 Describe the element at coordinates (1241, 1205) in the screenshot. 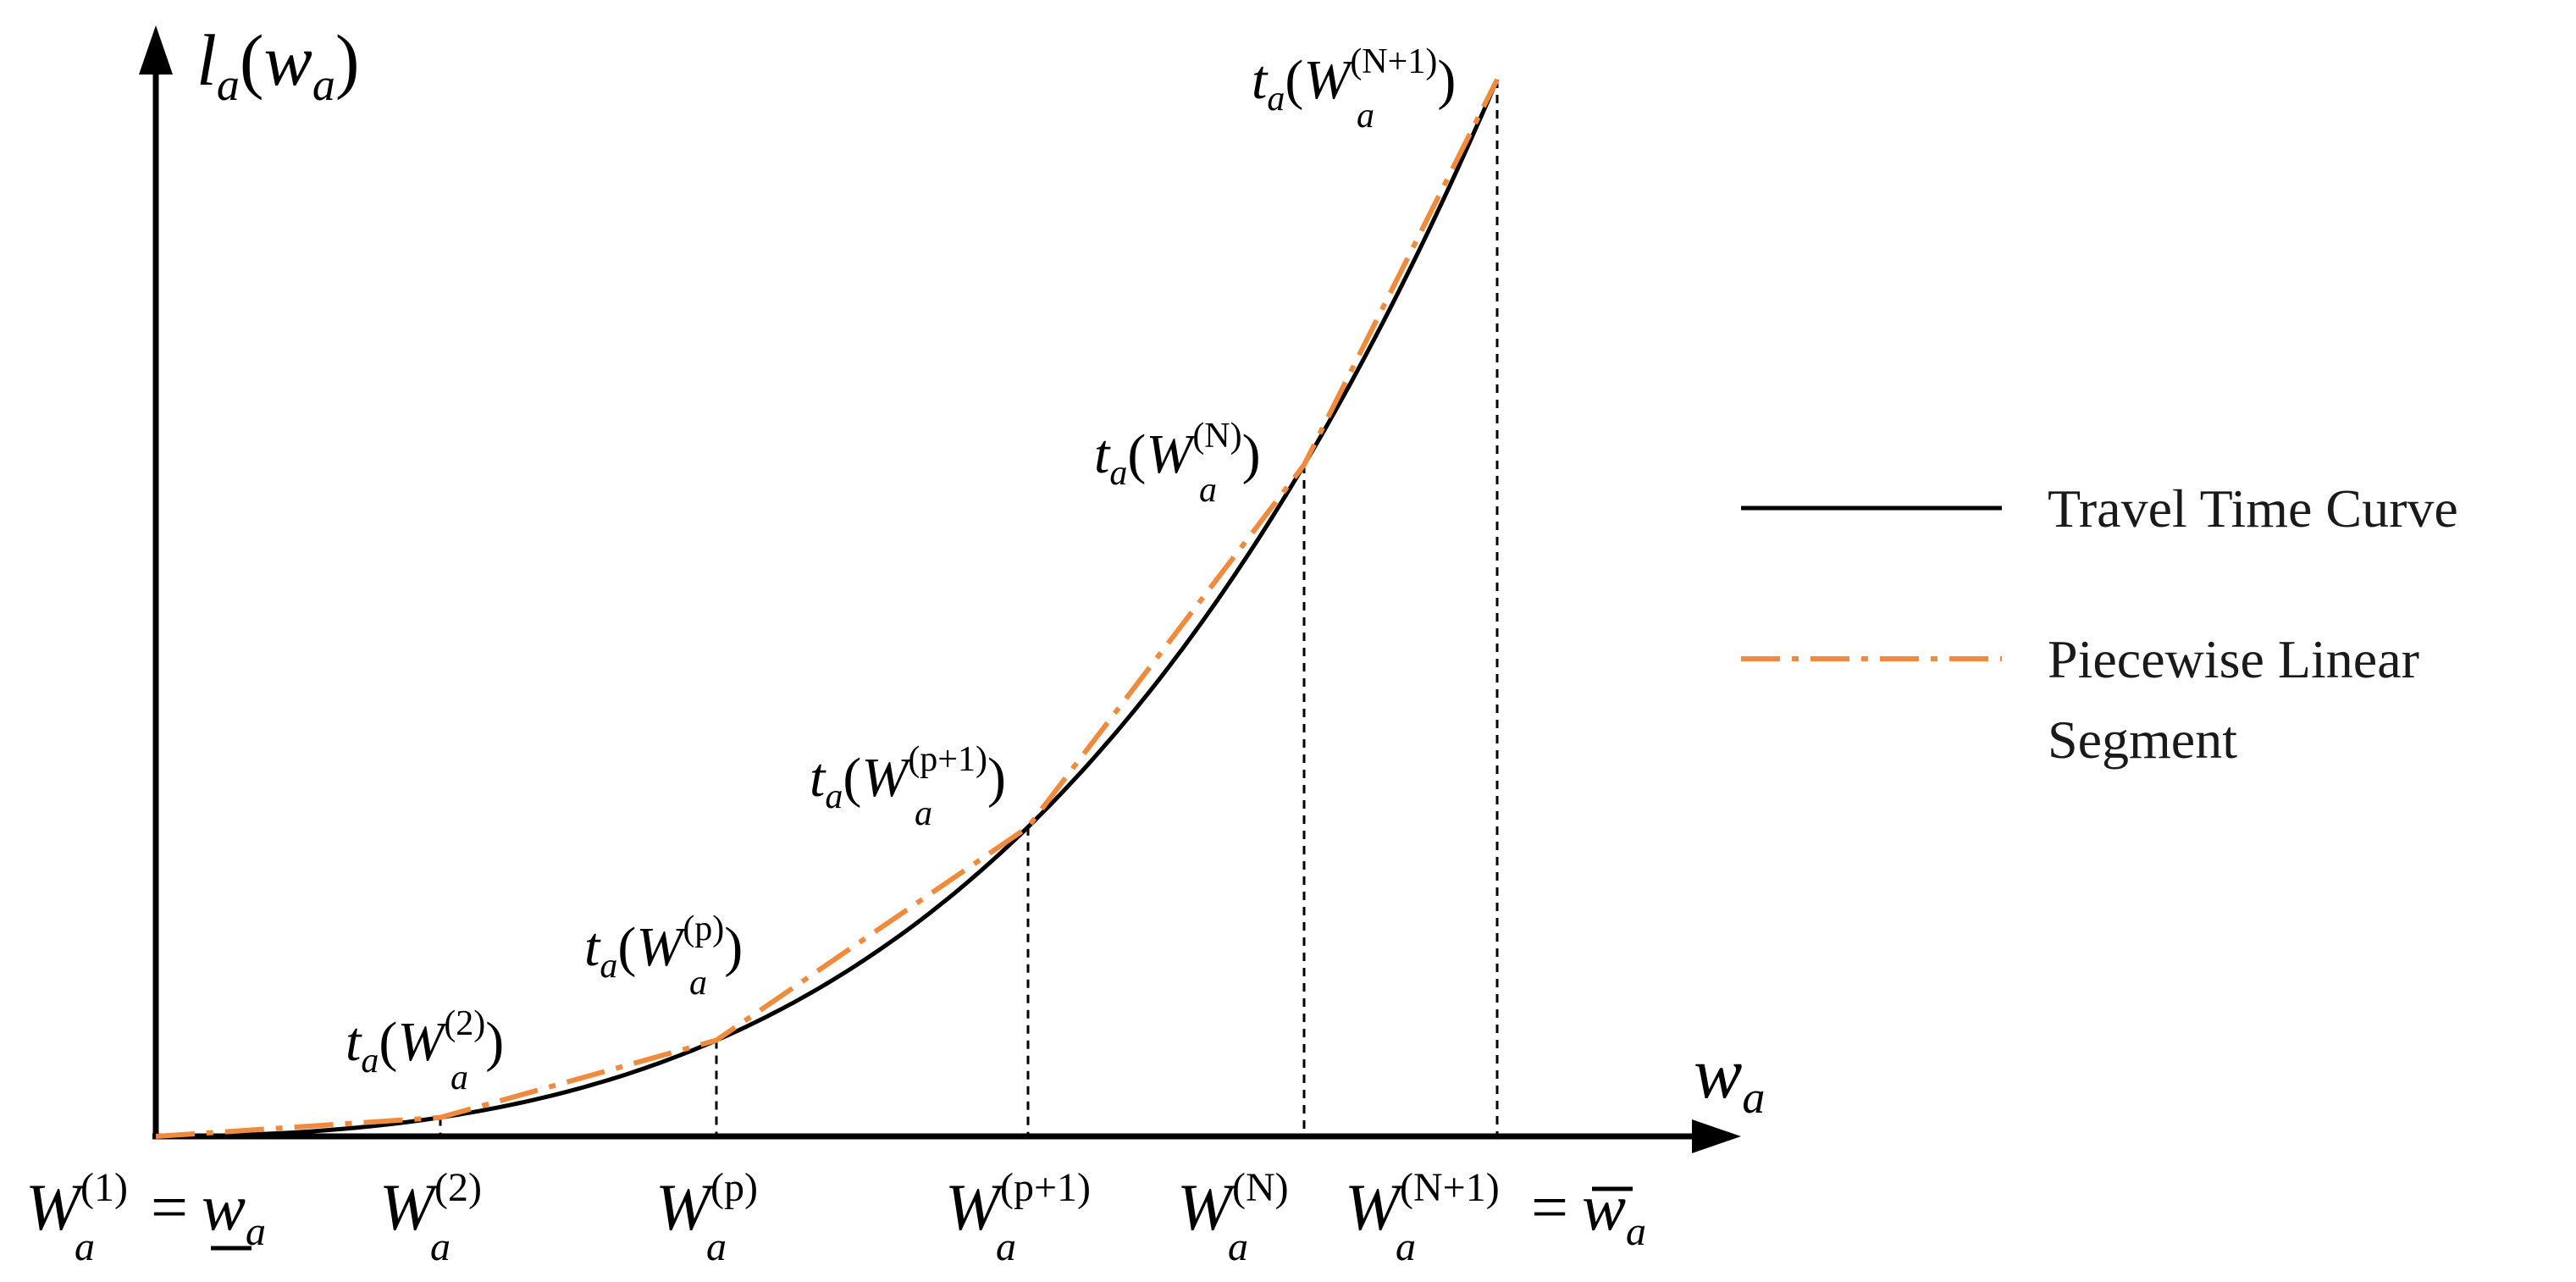

I see `x-tick-label: W(N) a` at that location.